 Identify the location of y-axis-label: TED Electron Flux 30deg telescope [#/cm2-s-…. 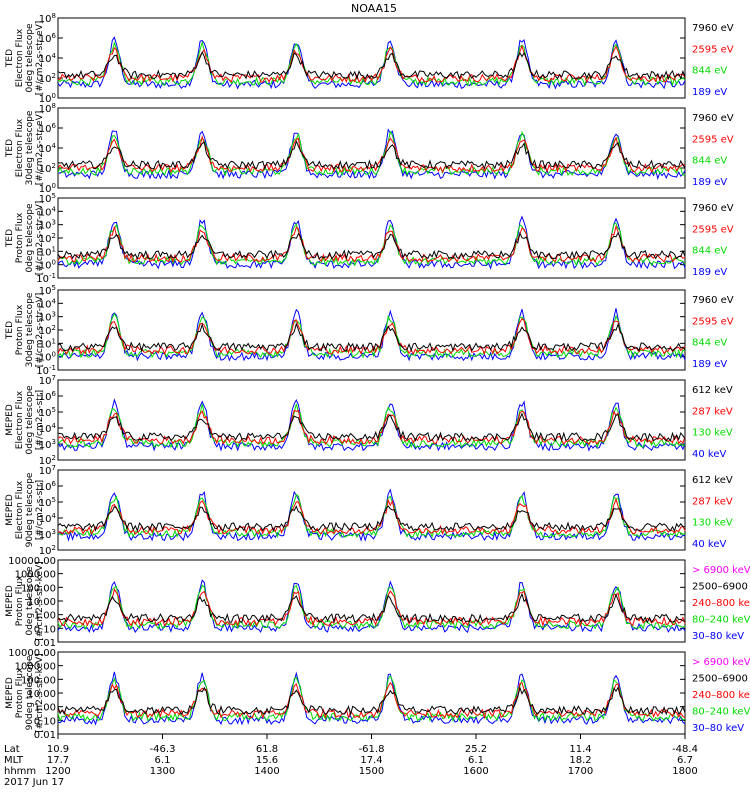
(25, 147).